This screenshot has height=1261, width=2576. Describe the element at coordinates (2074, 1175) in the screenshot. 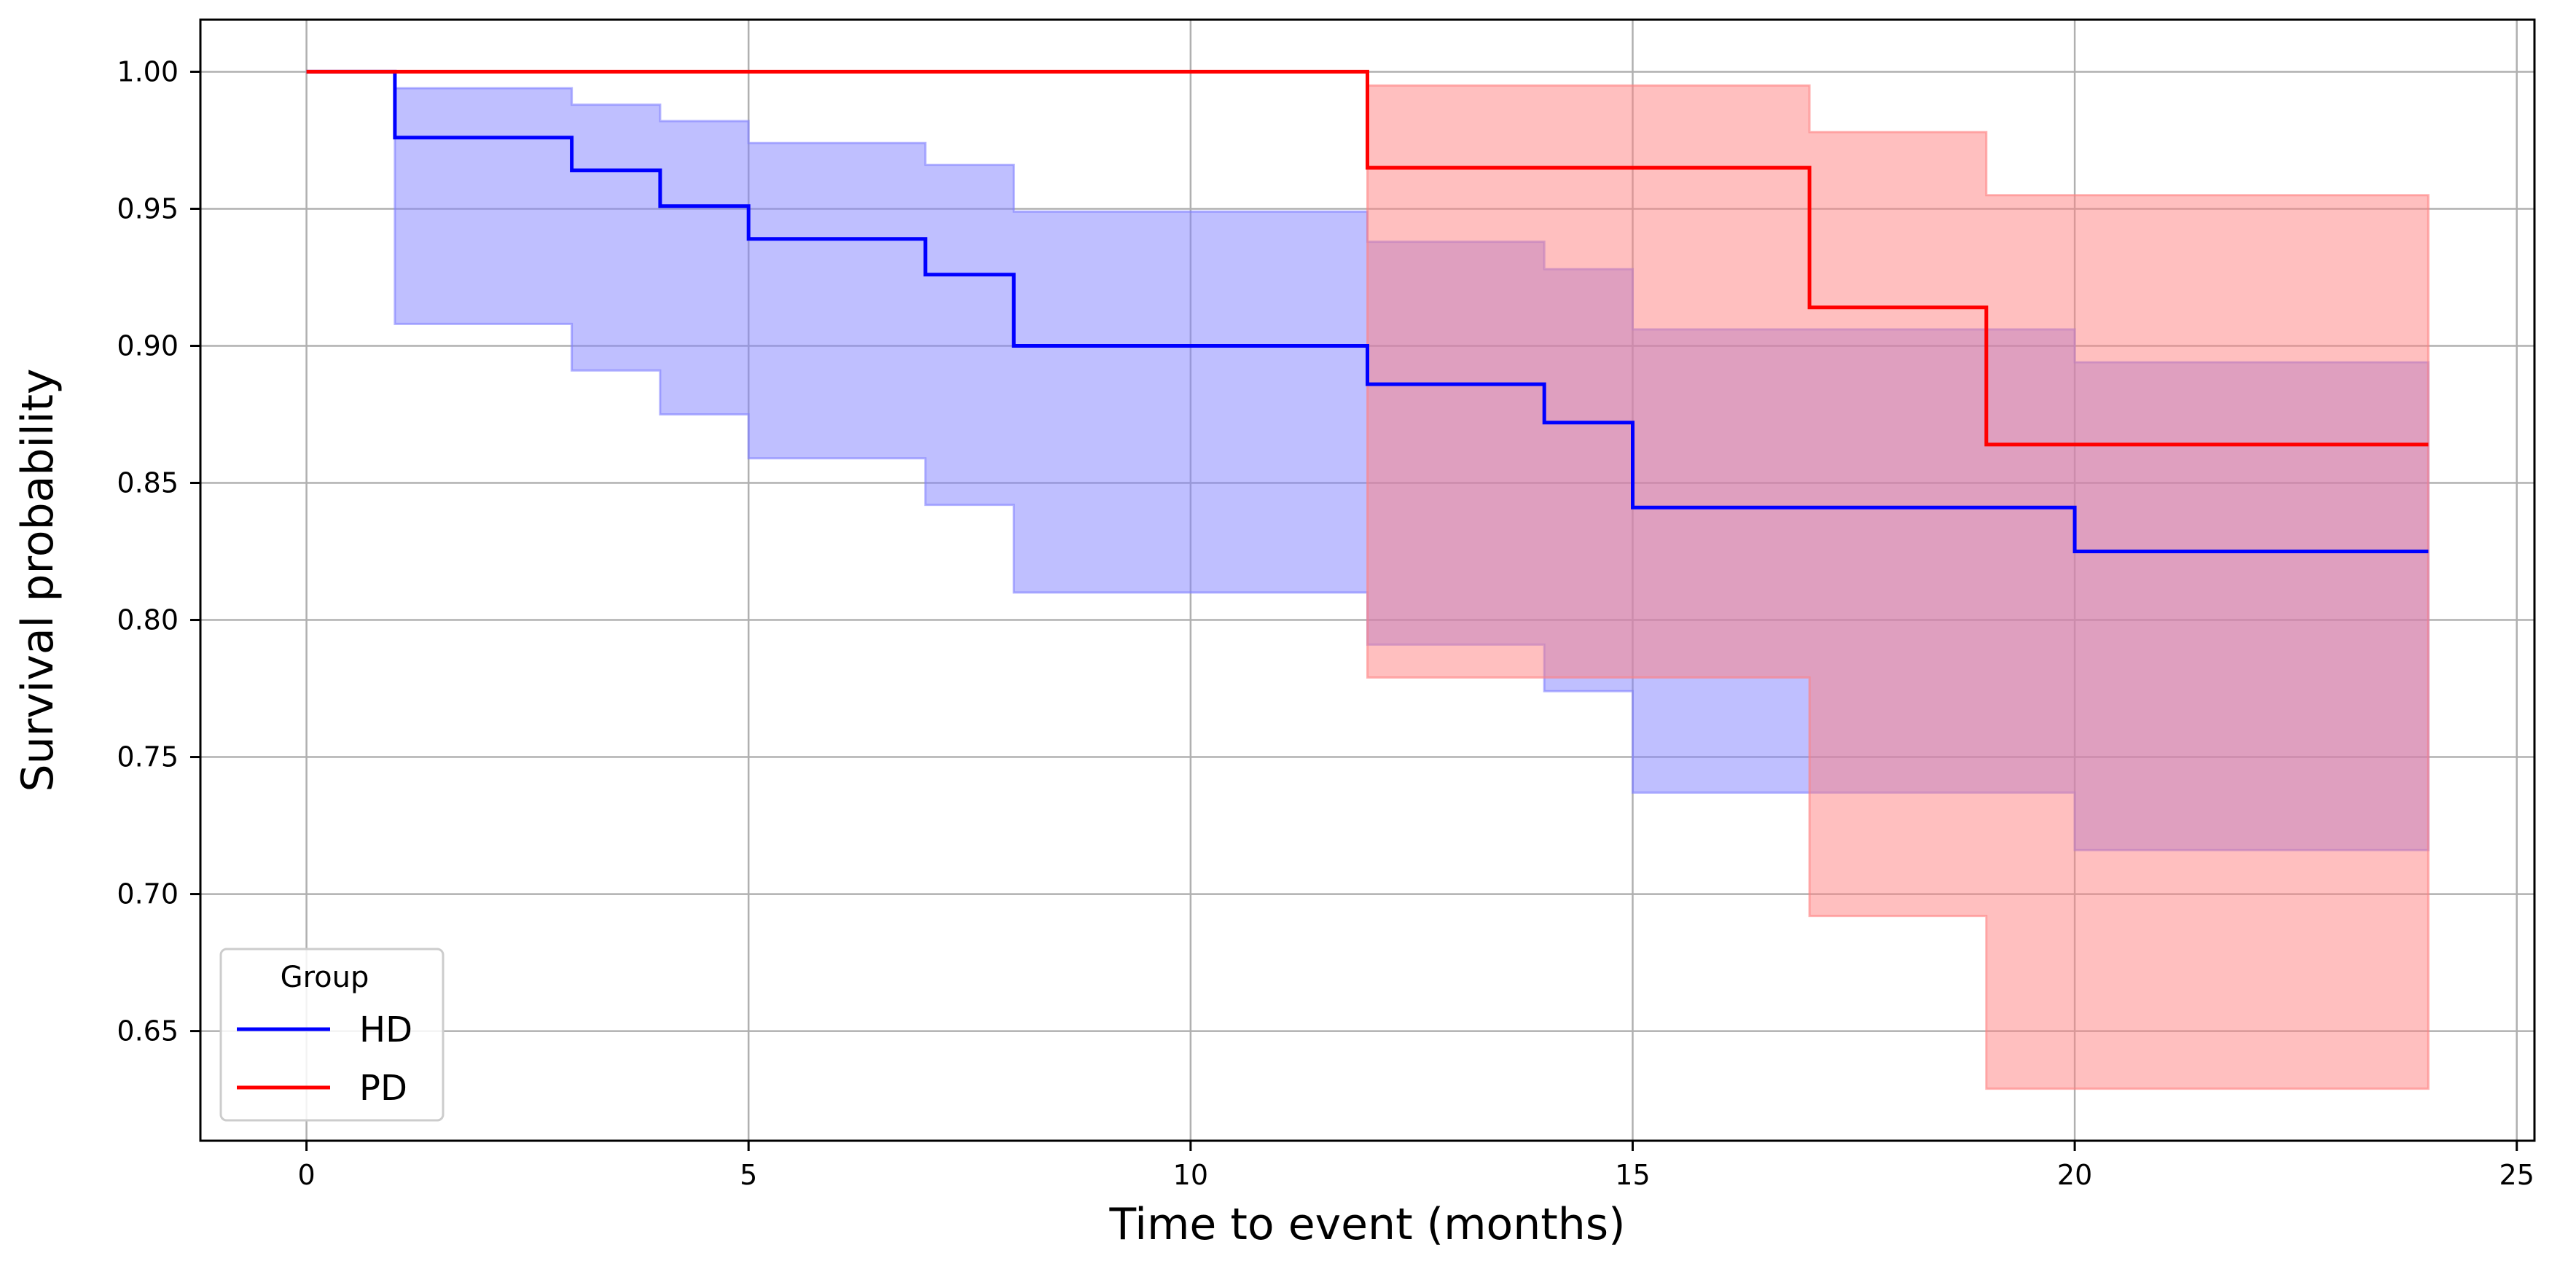

I see `x-tick-label: 20` at that location.